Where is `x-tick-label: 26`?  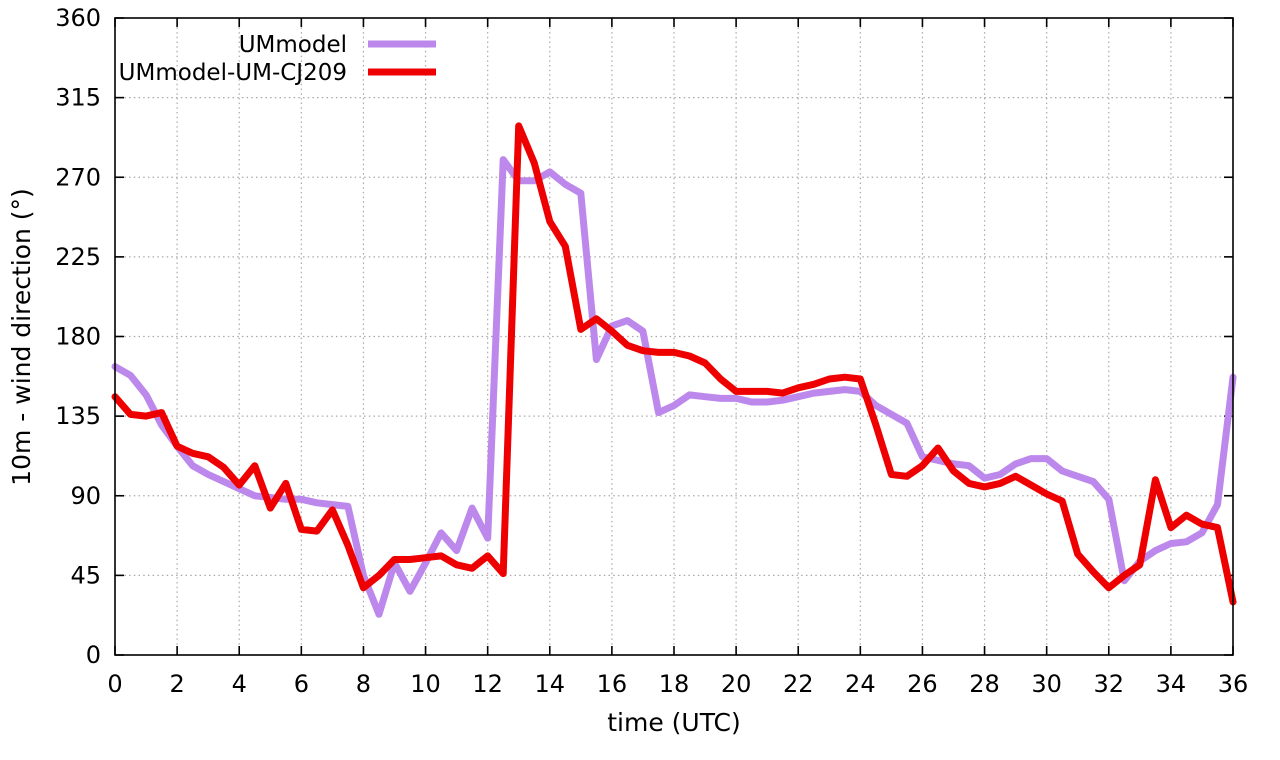 x-tick-label: 26 is located at coordinates (922, 684).